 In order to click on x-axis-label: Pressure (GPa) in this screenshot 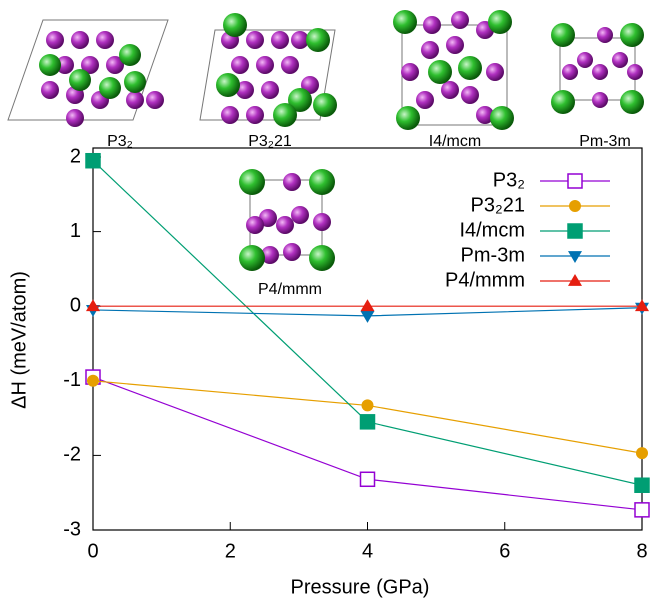, I will do `click(360, 587)`.